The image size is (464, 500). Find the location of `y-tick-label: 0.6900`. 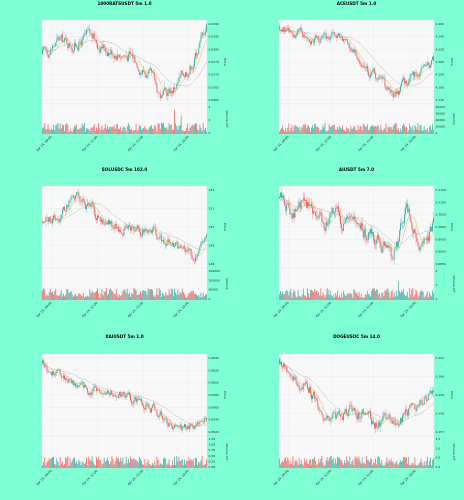

y-tick-label: 0.6900 is located at coordinates (441, 252).